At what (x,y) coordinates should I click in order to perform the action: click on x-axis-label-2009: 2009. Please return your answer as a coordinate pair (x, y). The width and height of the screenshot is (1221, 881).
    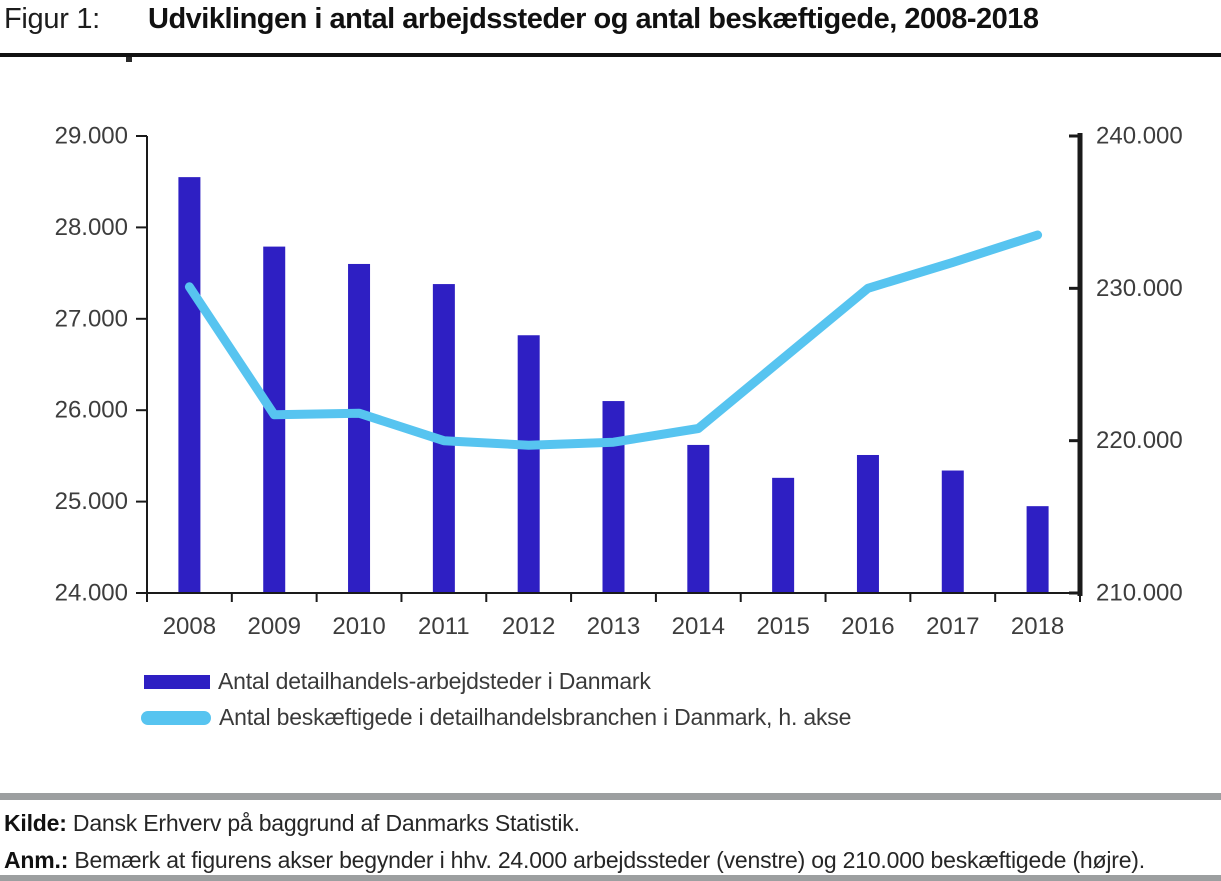
    Looking at the image, I should click on (274, 626).